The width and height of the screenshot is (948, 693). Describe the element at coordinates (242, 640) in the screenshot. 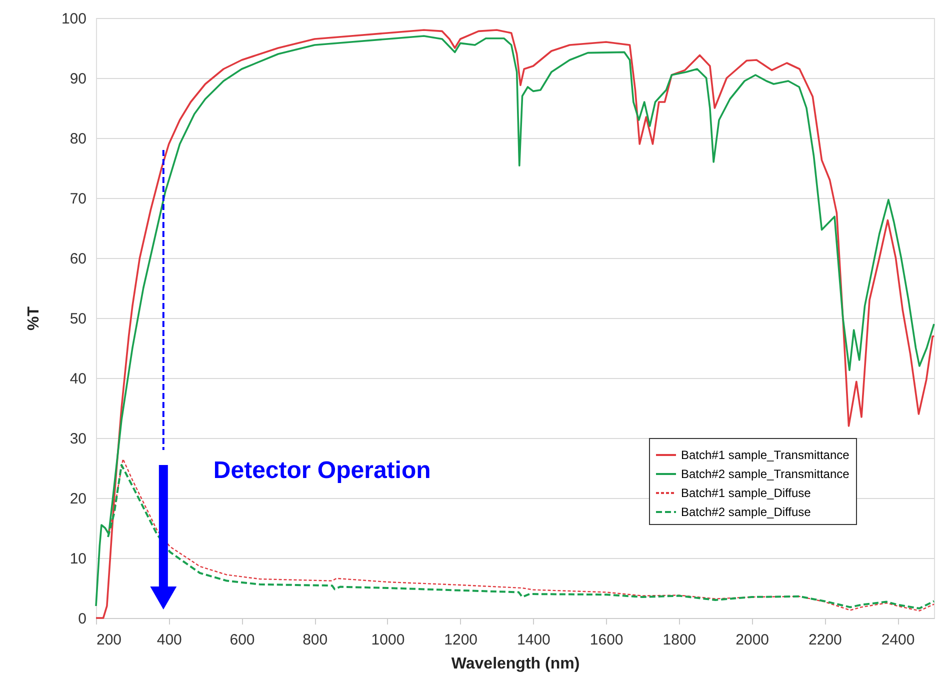

I see `x-tick-label: 600` at that location.